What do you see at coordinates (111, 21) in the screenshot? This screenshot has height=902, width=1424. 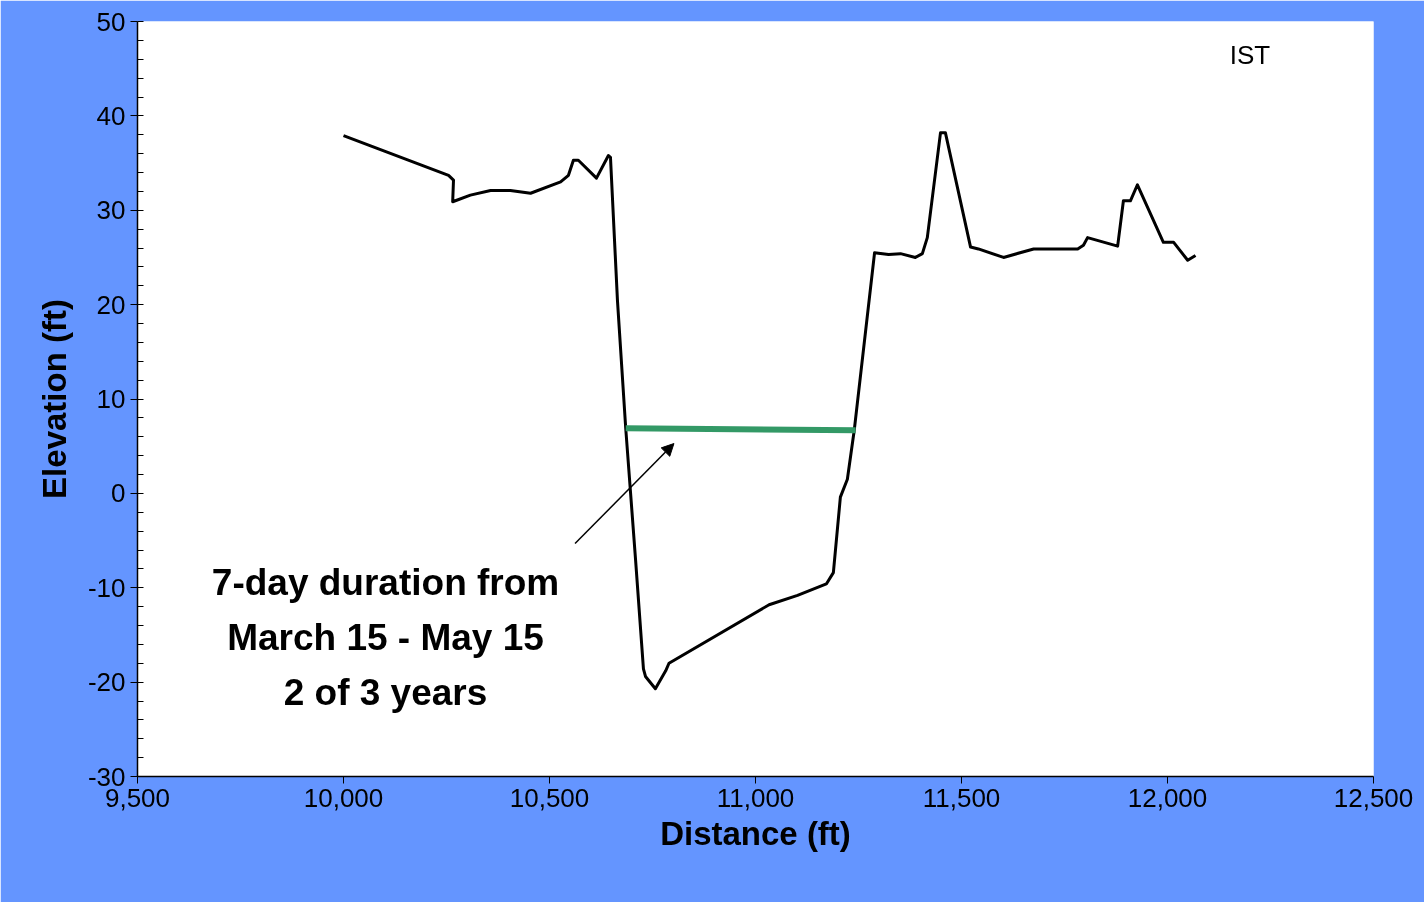 I see `y-tick-label: 50` at bounding box center [111, 21].